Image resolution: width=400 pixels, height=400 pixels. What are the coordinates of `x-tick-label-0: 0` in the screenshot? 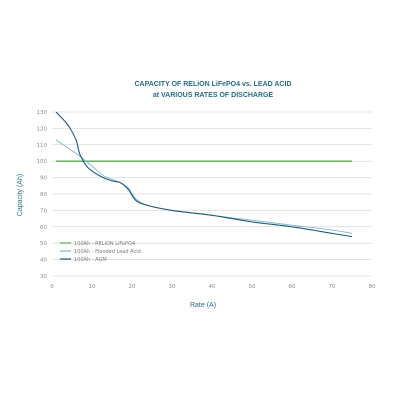 It's located at (52, 287).